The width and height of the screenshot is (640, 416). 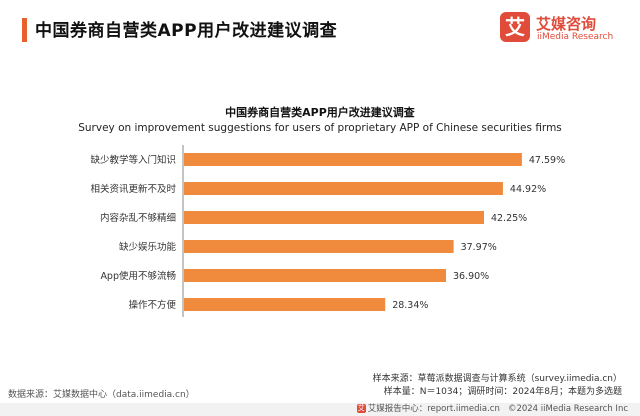 I want to click on category-label: 操作不方便, so click(x=152, y=305).